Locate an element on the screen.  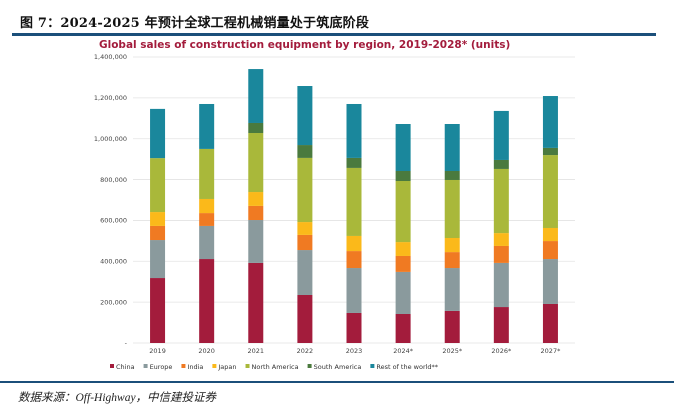
legend-swatch-south-america is located at coordinates (309, 366).